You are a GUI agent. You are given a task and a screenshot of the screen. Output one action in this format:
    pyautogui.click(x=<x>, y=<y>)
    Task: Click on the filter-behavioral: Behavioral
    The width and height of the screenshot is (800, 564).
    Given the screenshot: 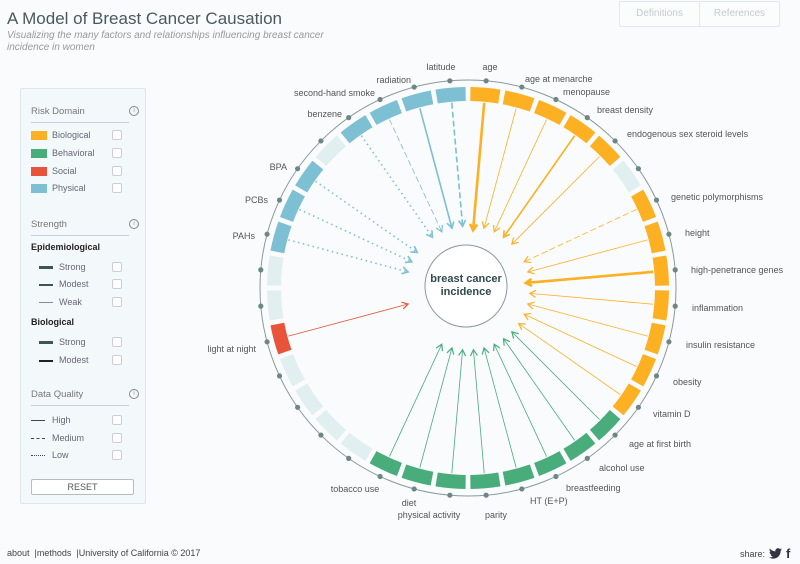 What is the action you would take?
    pyautogui.click(x=82, y=154)
    